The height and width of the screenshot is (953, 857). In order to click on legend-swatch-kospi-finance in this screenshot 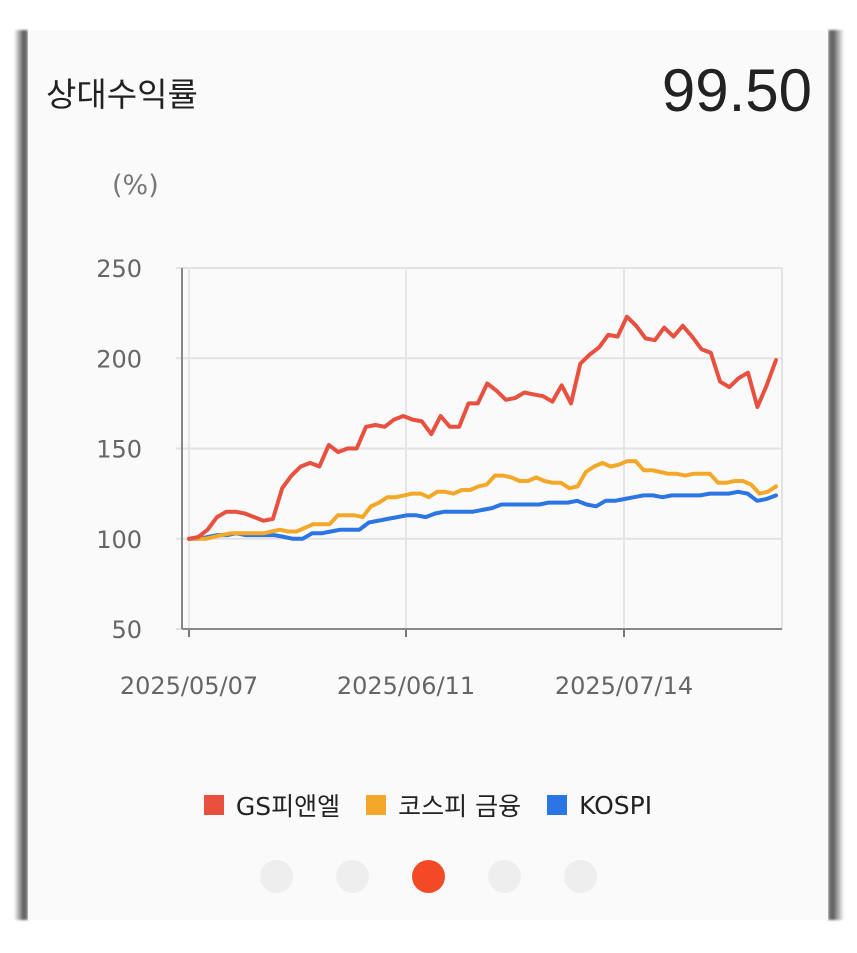, I will do `click(376, 805)`.